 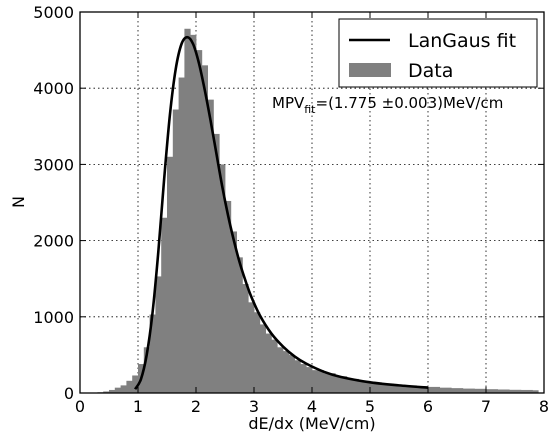 I want to click on y-tick-label: 5000, so click(x=53, y=12).